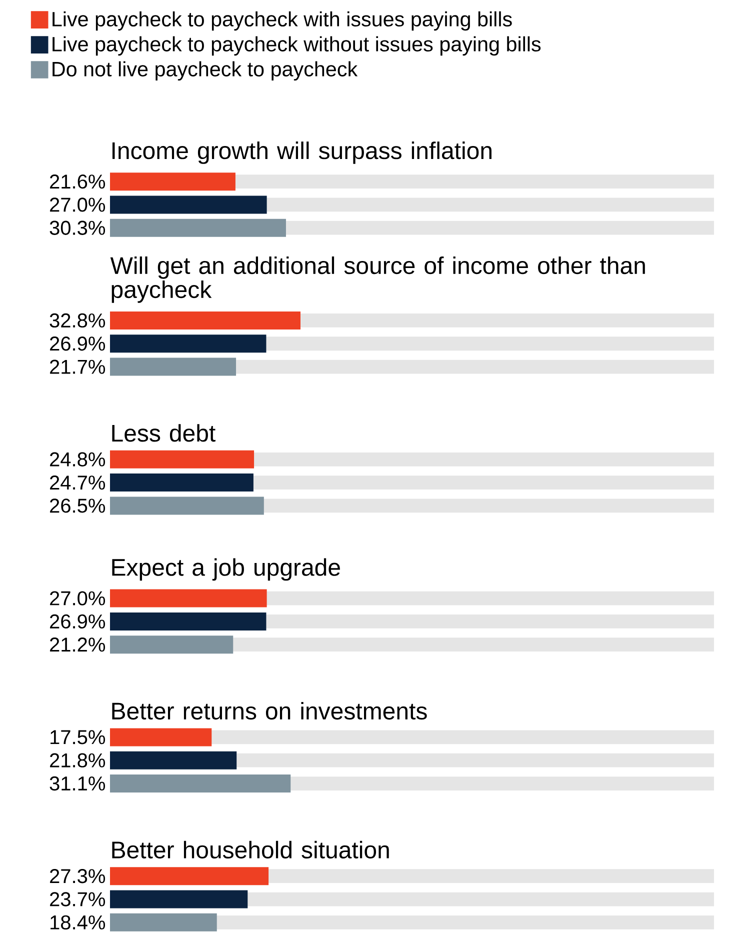 The width and height of the screenshot is (732, 934). Describe the element at coordinates (302, 153) in the screenshot. I see `y-tick-label: Income growth will surpass inflation` at that location.